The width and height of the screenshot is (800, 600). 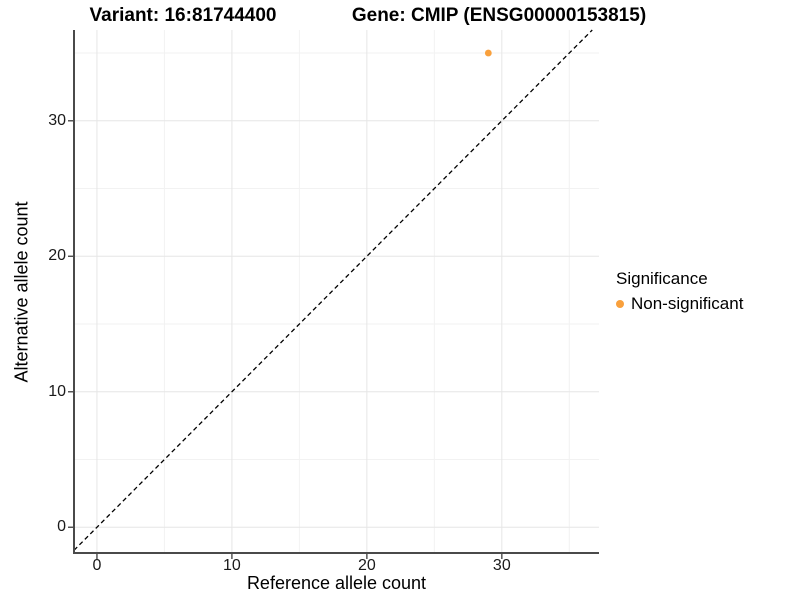 I want to click on plot-title-variant: Variant: 16:81744400, so click(x=183, y=15).